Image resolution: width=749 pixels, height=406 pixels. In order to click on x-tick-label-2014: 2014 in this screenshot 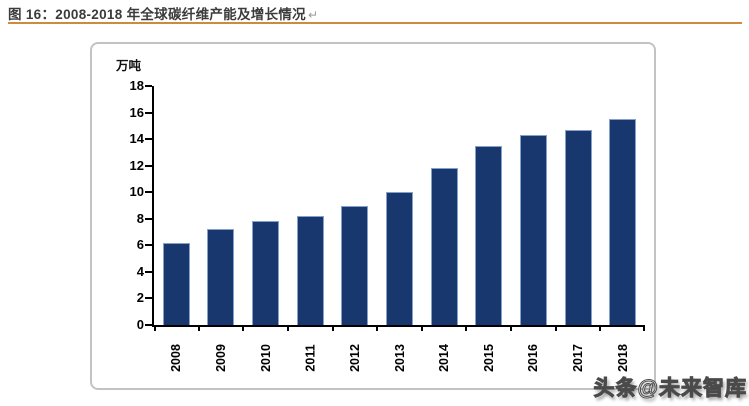, I will do `click(444, 358)`.